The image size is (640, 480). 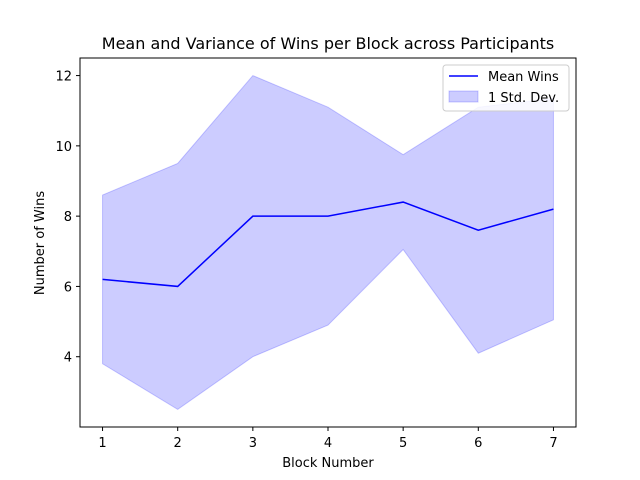 What do you see at coordinates (68, 358) in the screenshot?
I see `y-tick-label: 4` at bounding box center [68, 358].